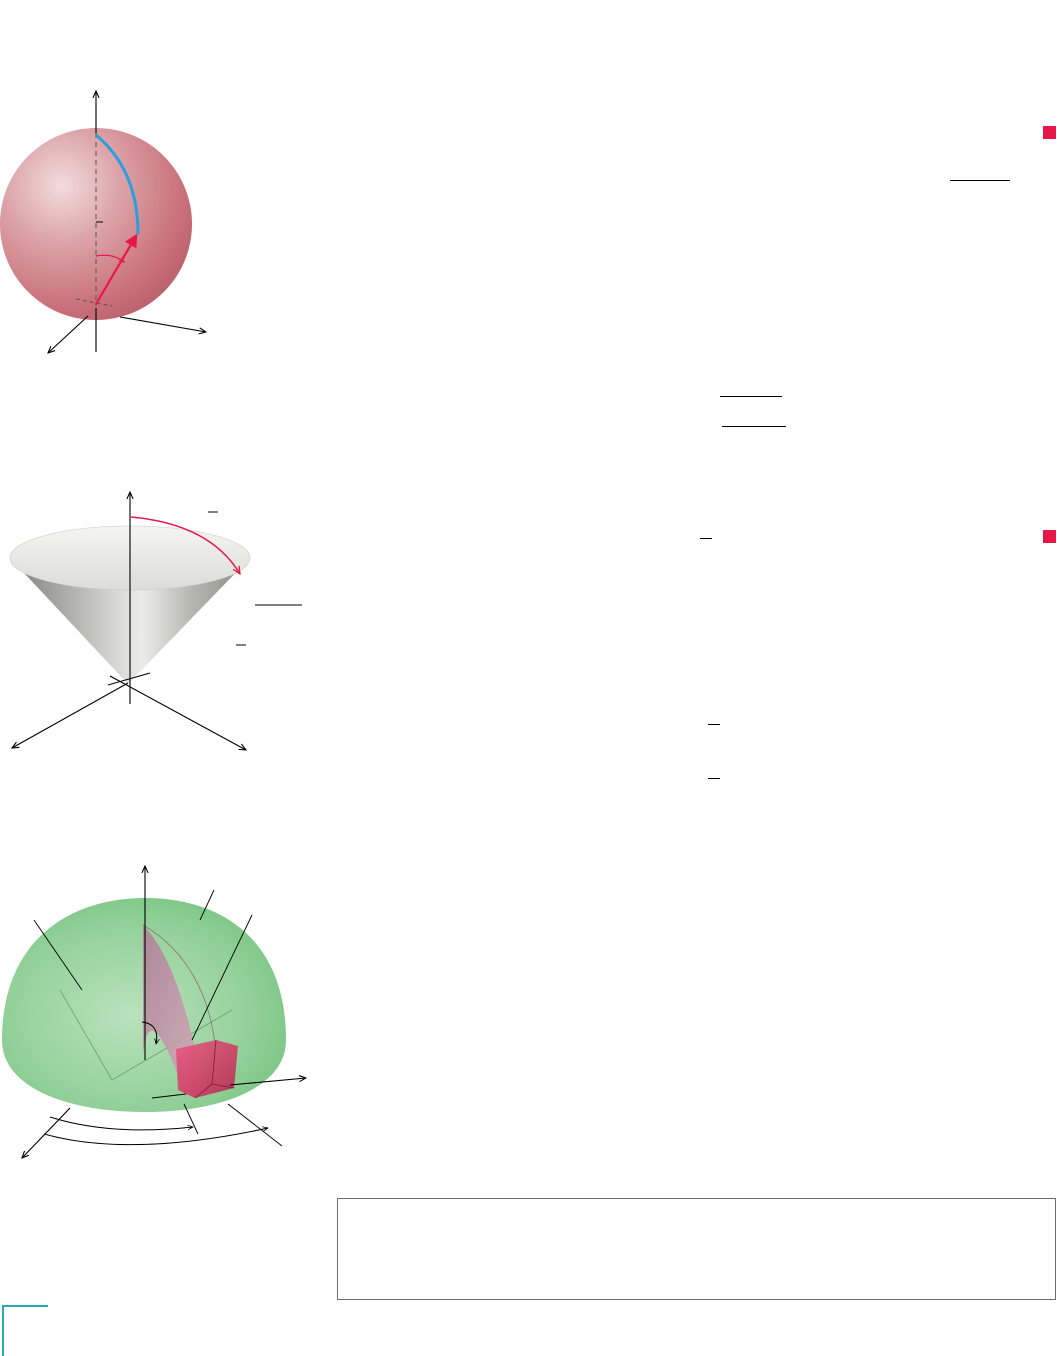 The image size is (1057, 1356). What do you see at coordinates (117, 184) in the screenshot?
I see `meridian-arc` at bounding box center [117, 184].